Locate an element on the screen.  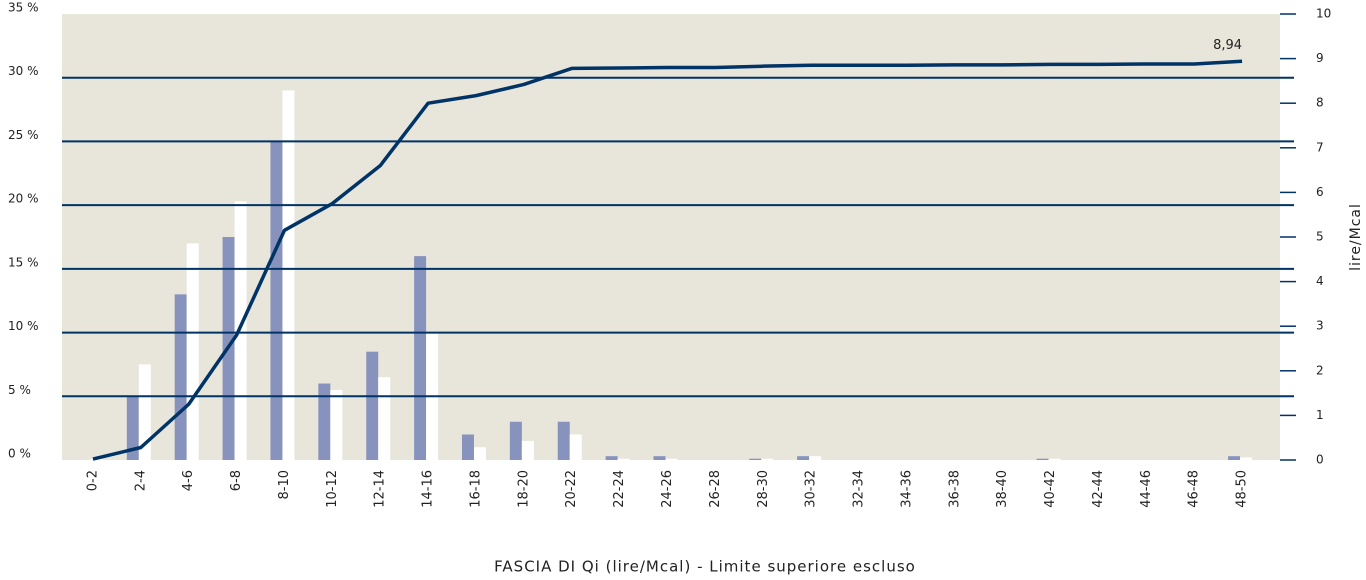
y2-tick-label: 10 is located at coordinates (1323, 14).